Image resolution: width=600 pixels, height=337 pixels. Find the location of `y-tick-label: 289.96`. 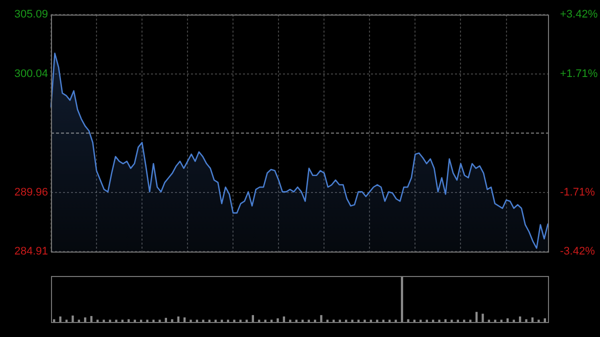

y-tick-label: 289.96 is located at coordinates (31, 192).